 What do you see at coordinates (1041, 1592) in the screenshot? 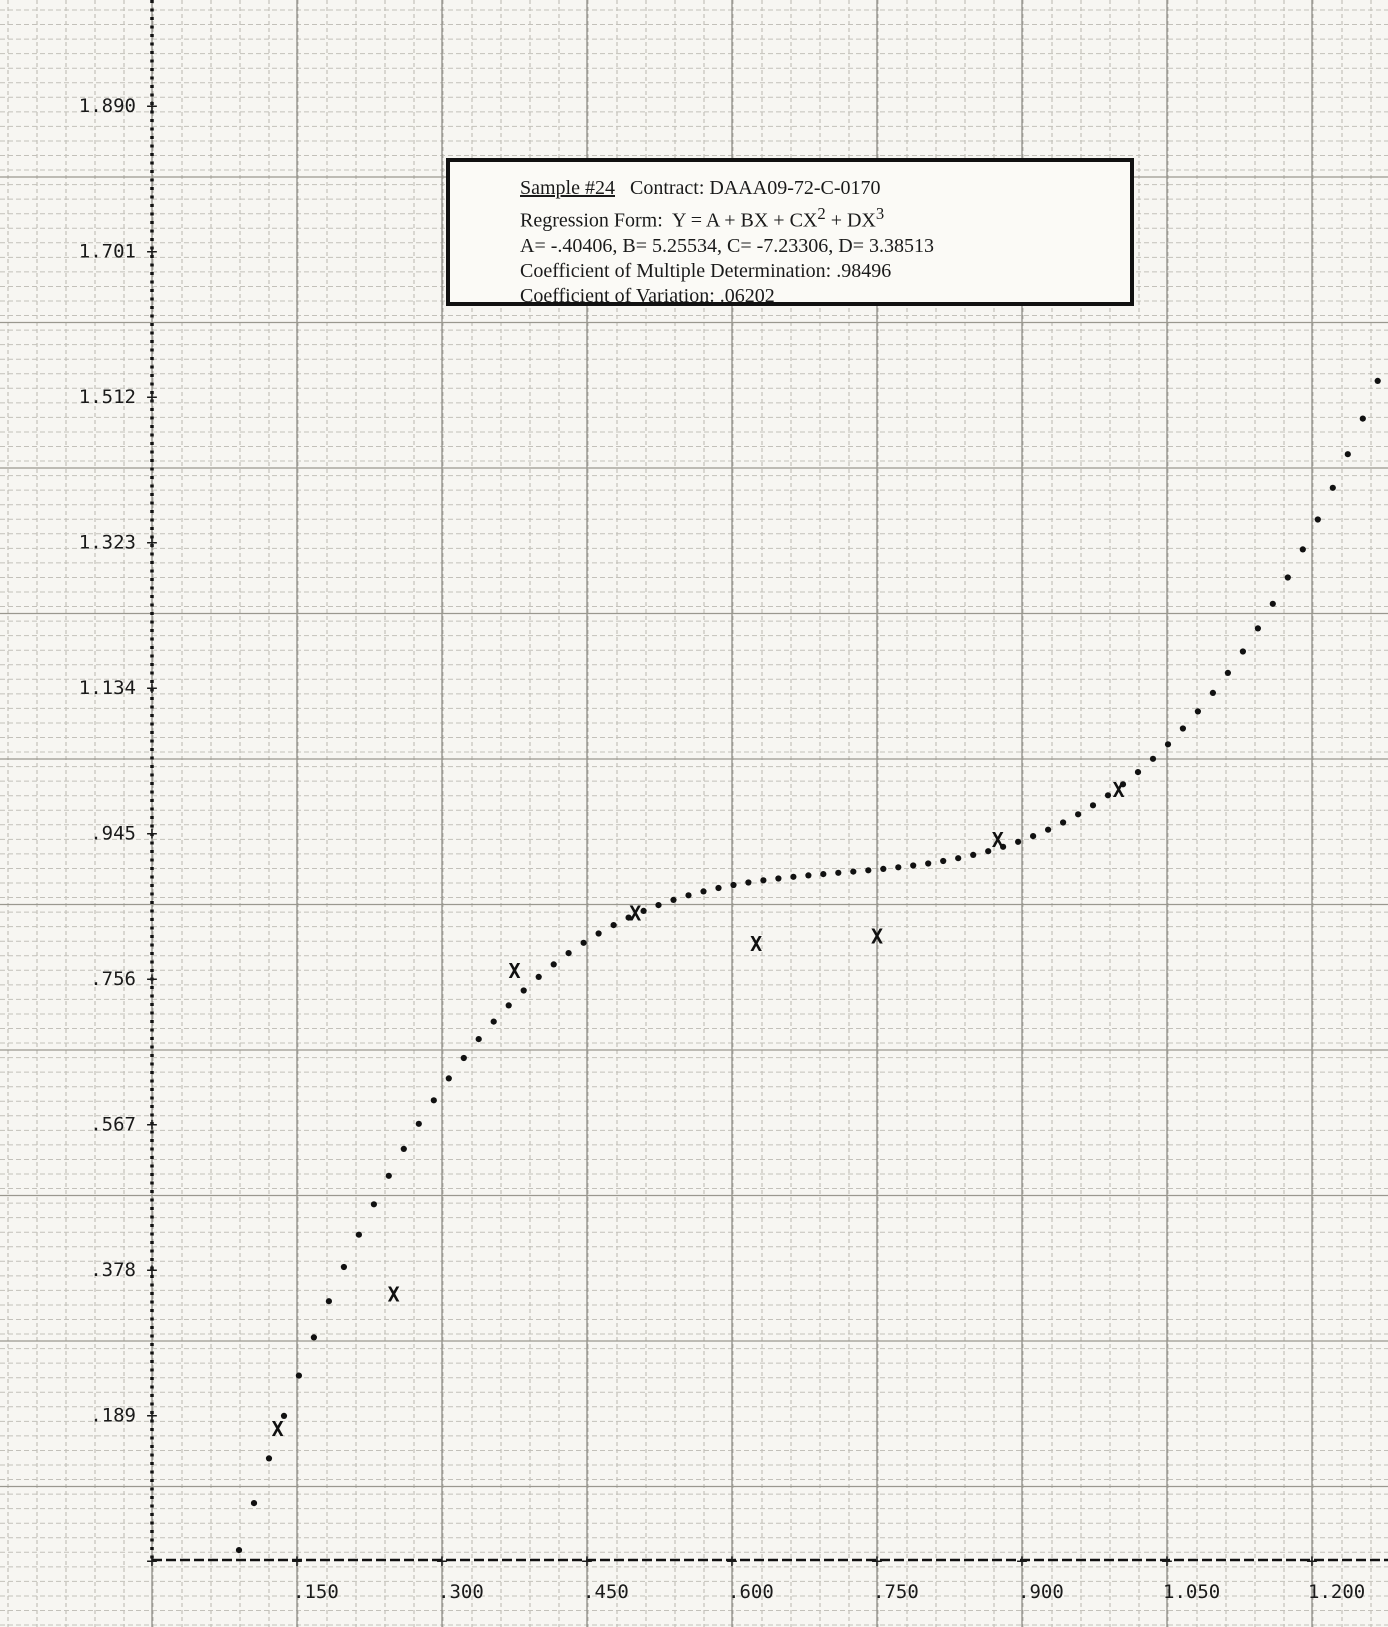
I see `x-tick-label: .900` at bounding box center [1041, 1592].